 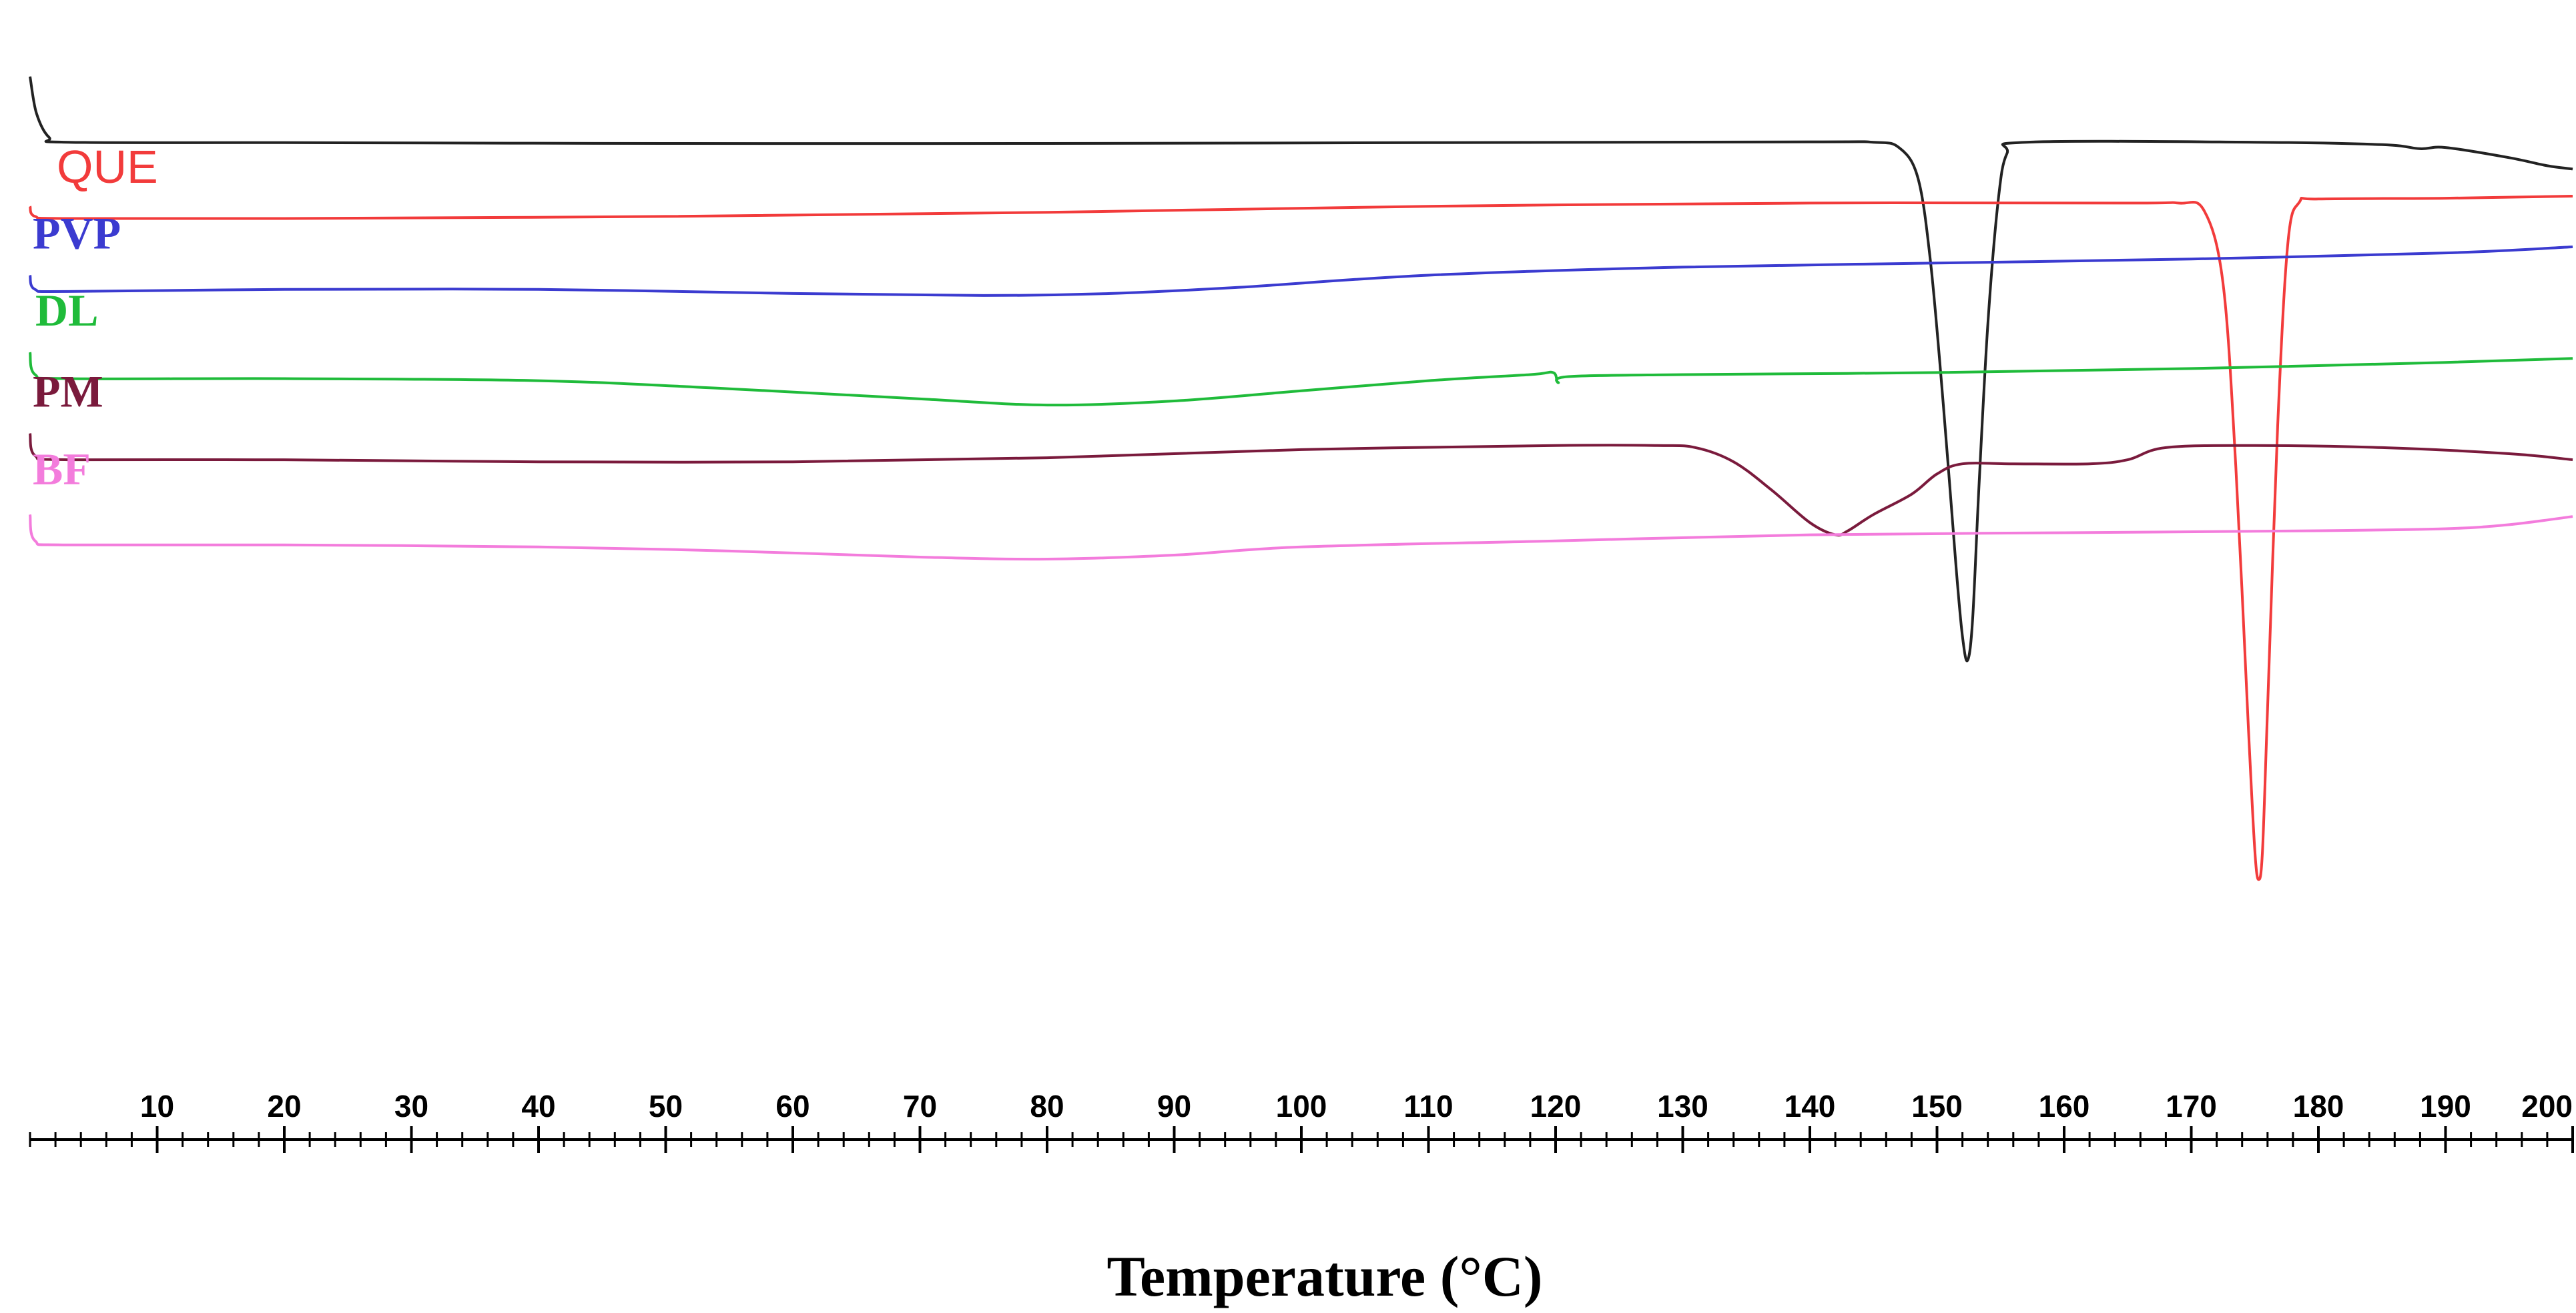 I want to click on x-tick-label-60: 60, so click(x=792, y=1106).